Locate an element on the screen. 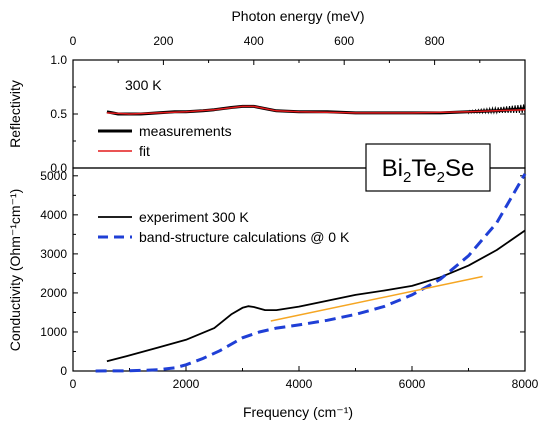 The height and width of the screenshot is (427, 550). reflectivity-y-tick-label: 0.5 is located at coordinates (58, 114).